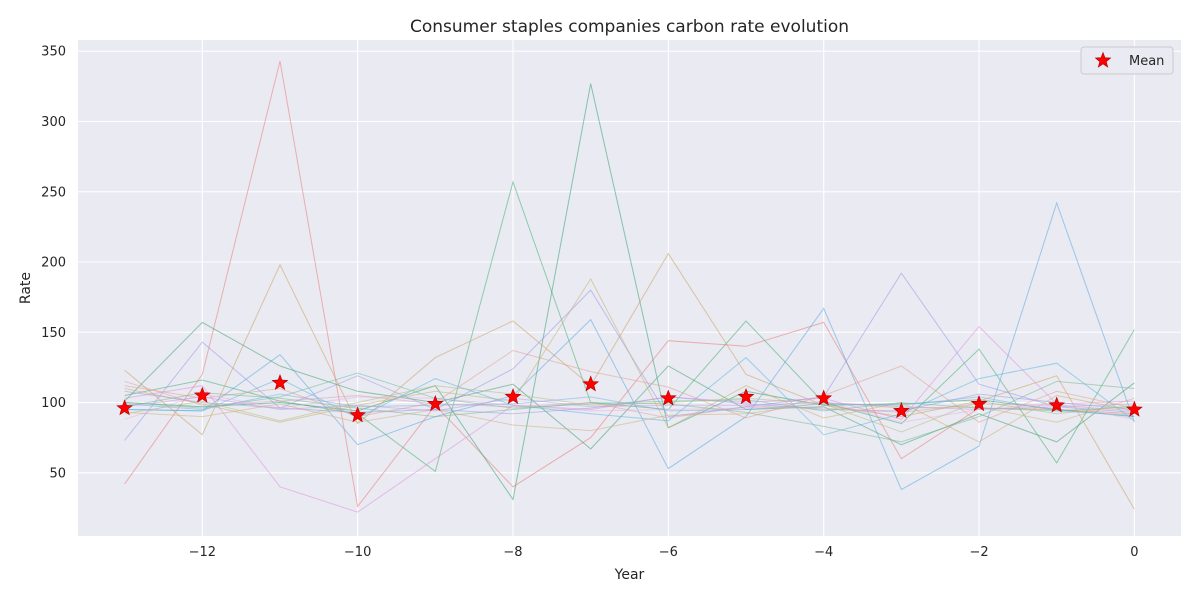  Describe the element at coordinates (53, 192) in the screenshot. I see `y-tick-label: 250` at that location.